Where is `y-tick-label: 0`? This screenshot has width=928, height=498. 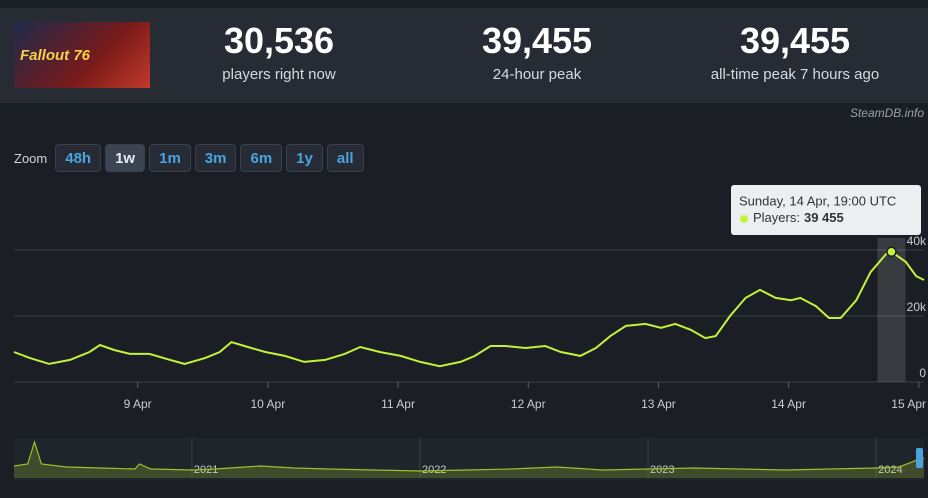
y-tick-label: 0 is located at coordinates (922, 373).